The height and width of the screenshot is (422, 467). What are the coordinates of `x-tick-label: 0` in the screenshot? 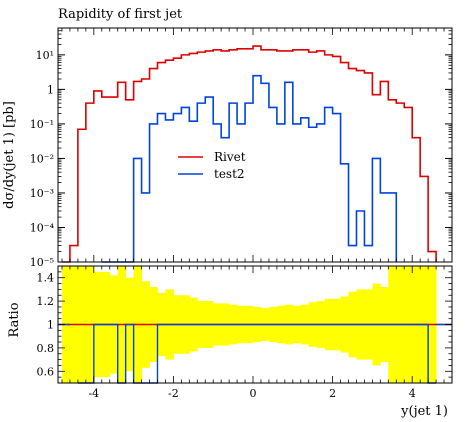 It's located at (253, 393).